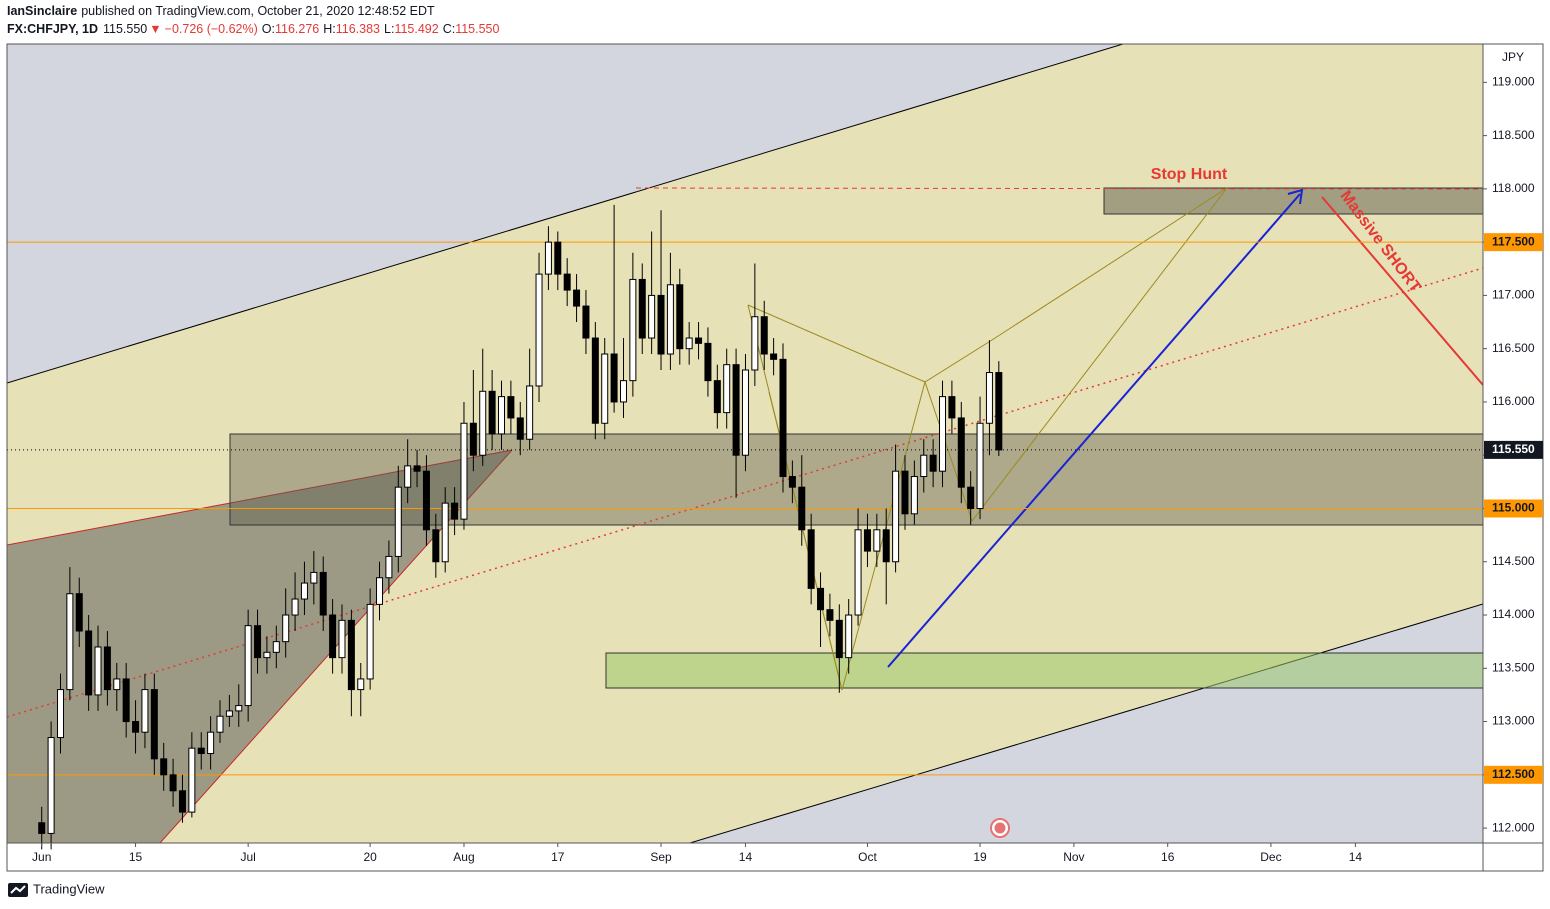 Image resolution: width=1550 pixels, height=909 pixels. Describe the element at coordinates (463, 857) in the screenshot. I see `x-tick-label: Aug` at that location.